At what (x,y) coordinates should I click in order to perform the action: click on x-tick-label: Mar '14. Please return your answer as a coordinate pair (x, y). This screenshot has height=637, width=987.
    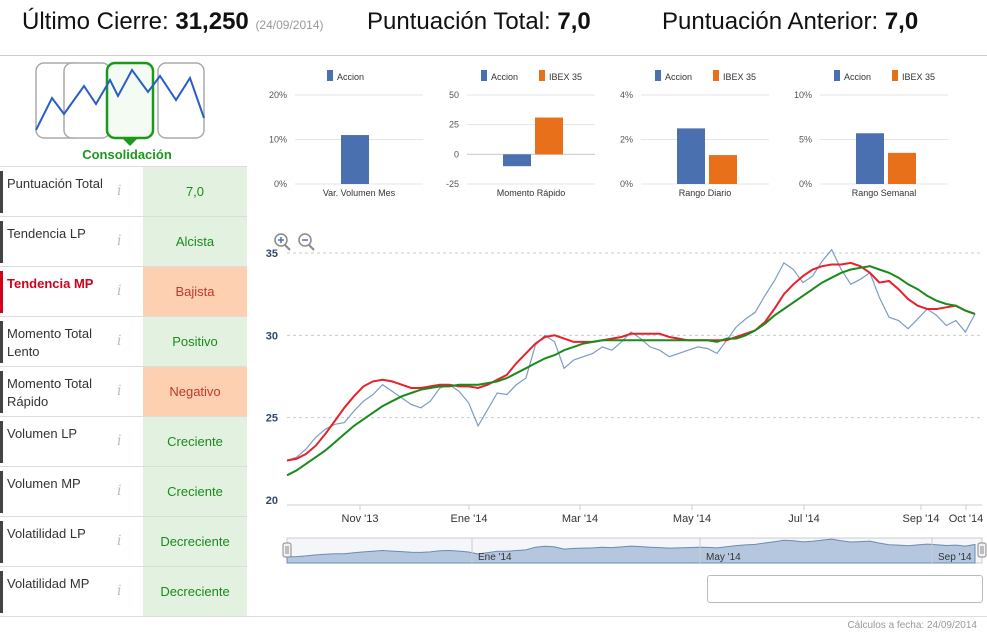
    Looking at the image, I should click on (580, 519).